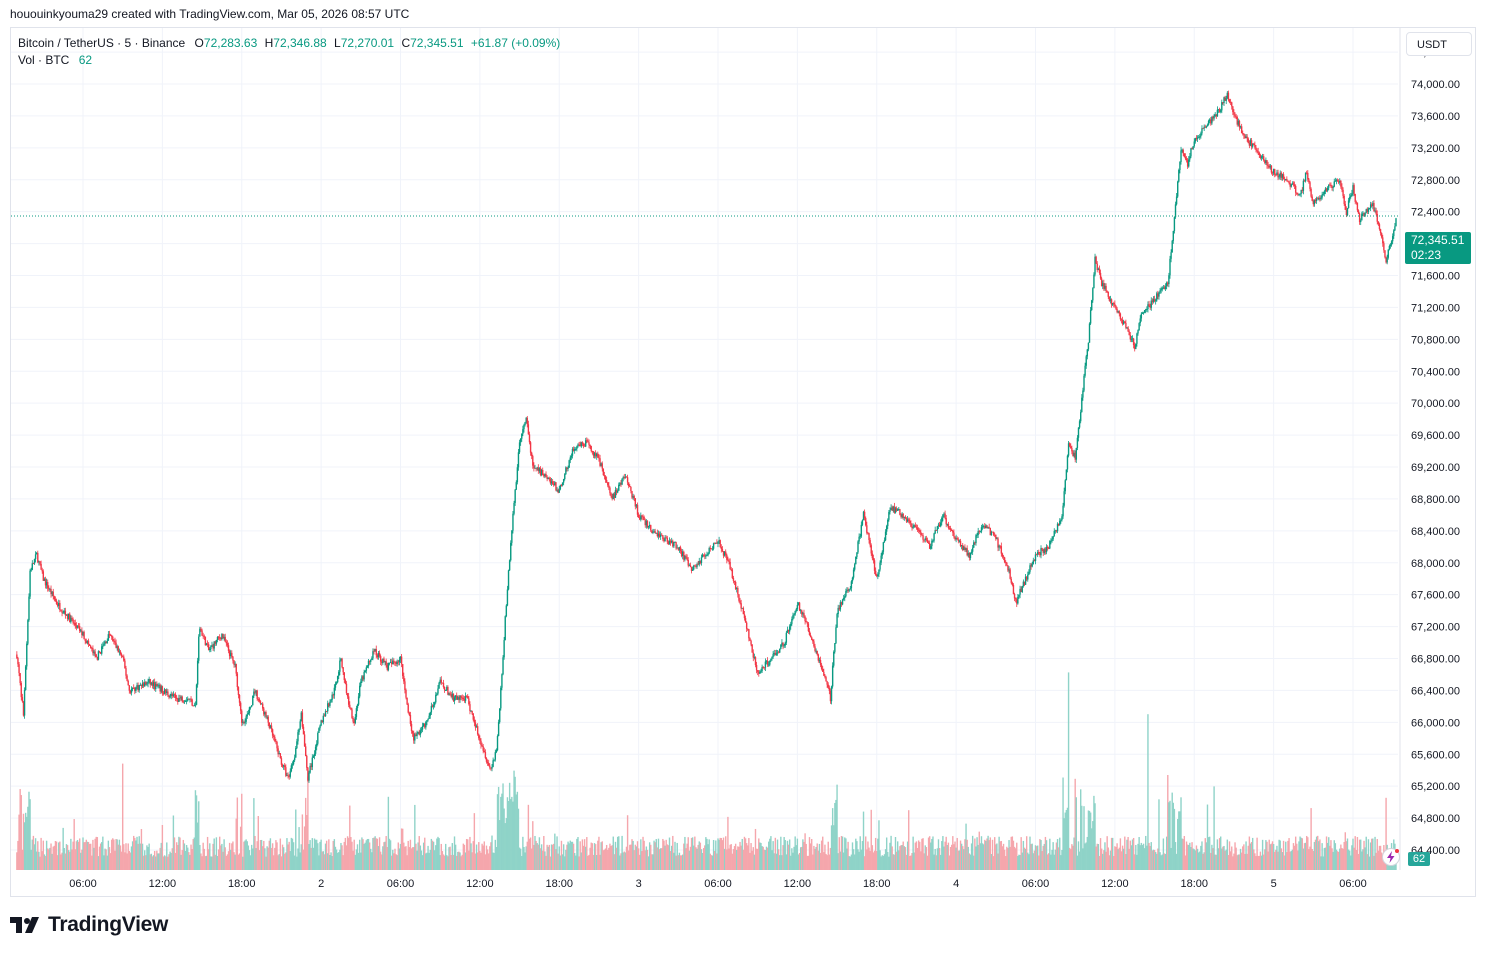  I want to click on legend-symbol: Bitcoin / TetherUS · 5 · Binance, so click(102, 43).